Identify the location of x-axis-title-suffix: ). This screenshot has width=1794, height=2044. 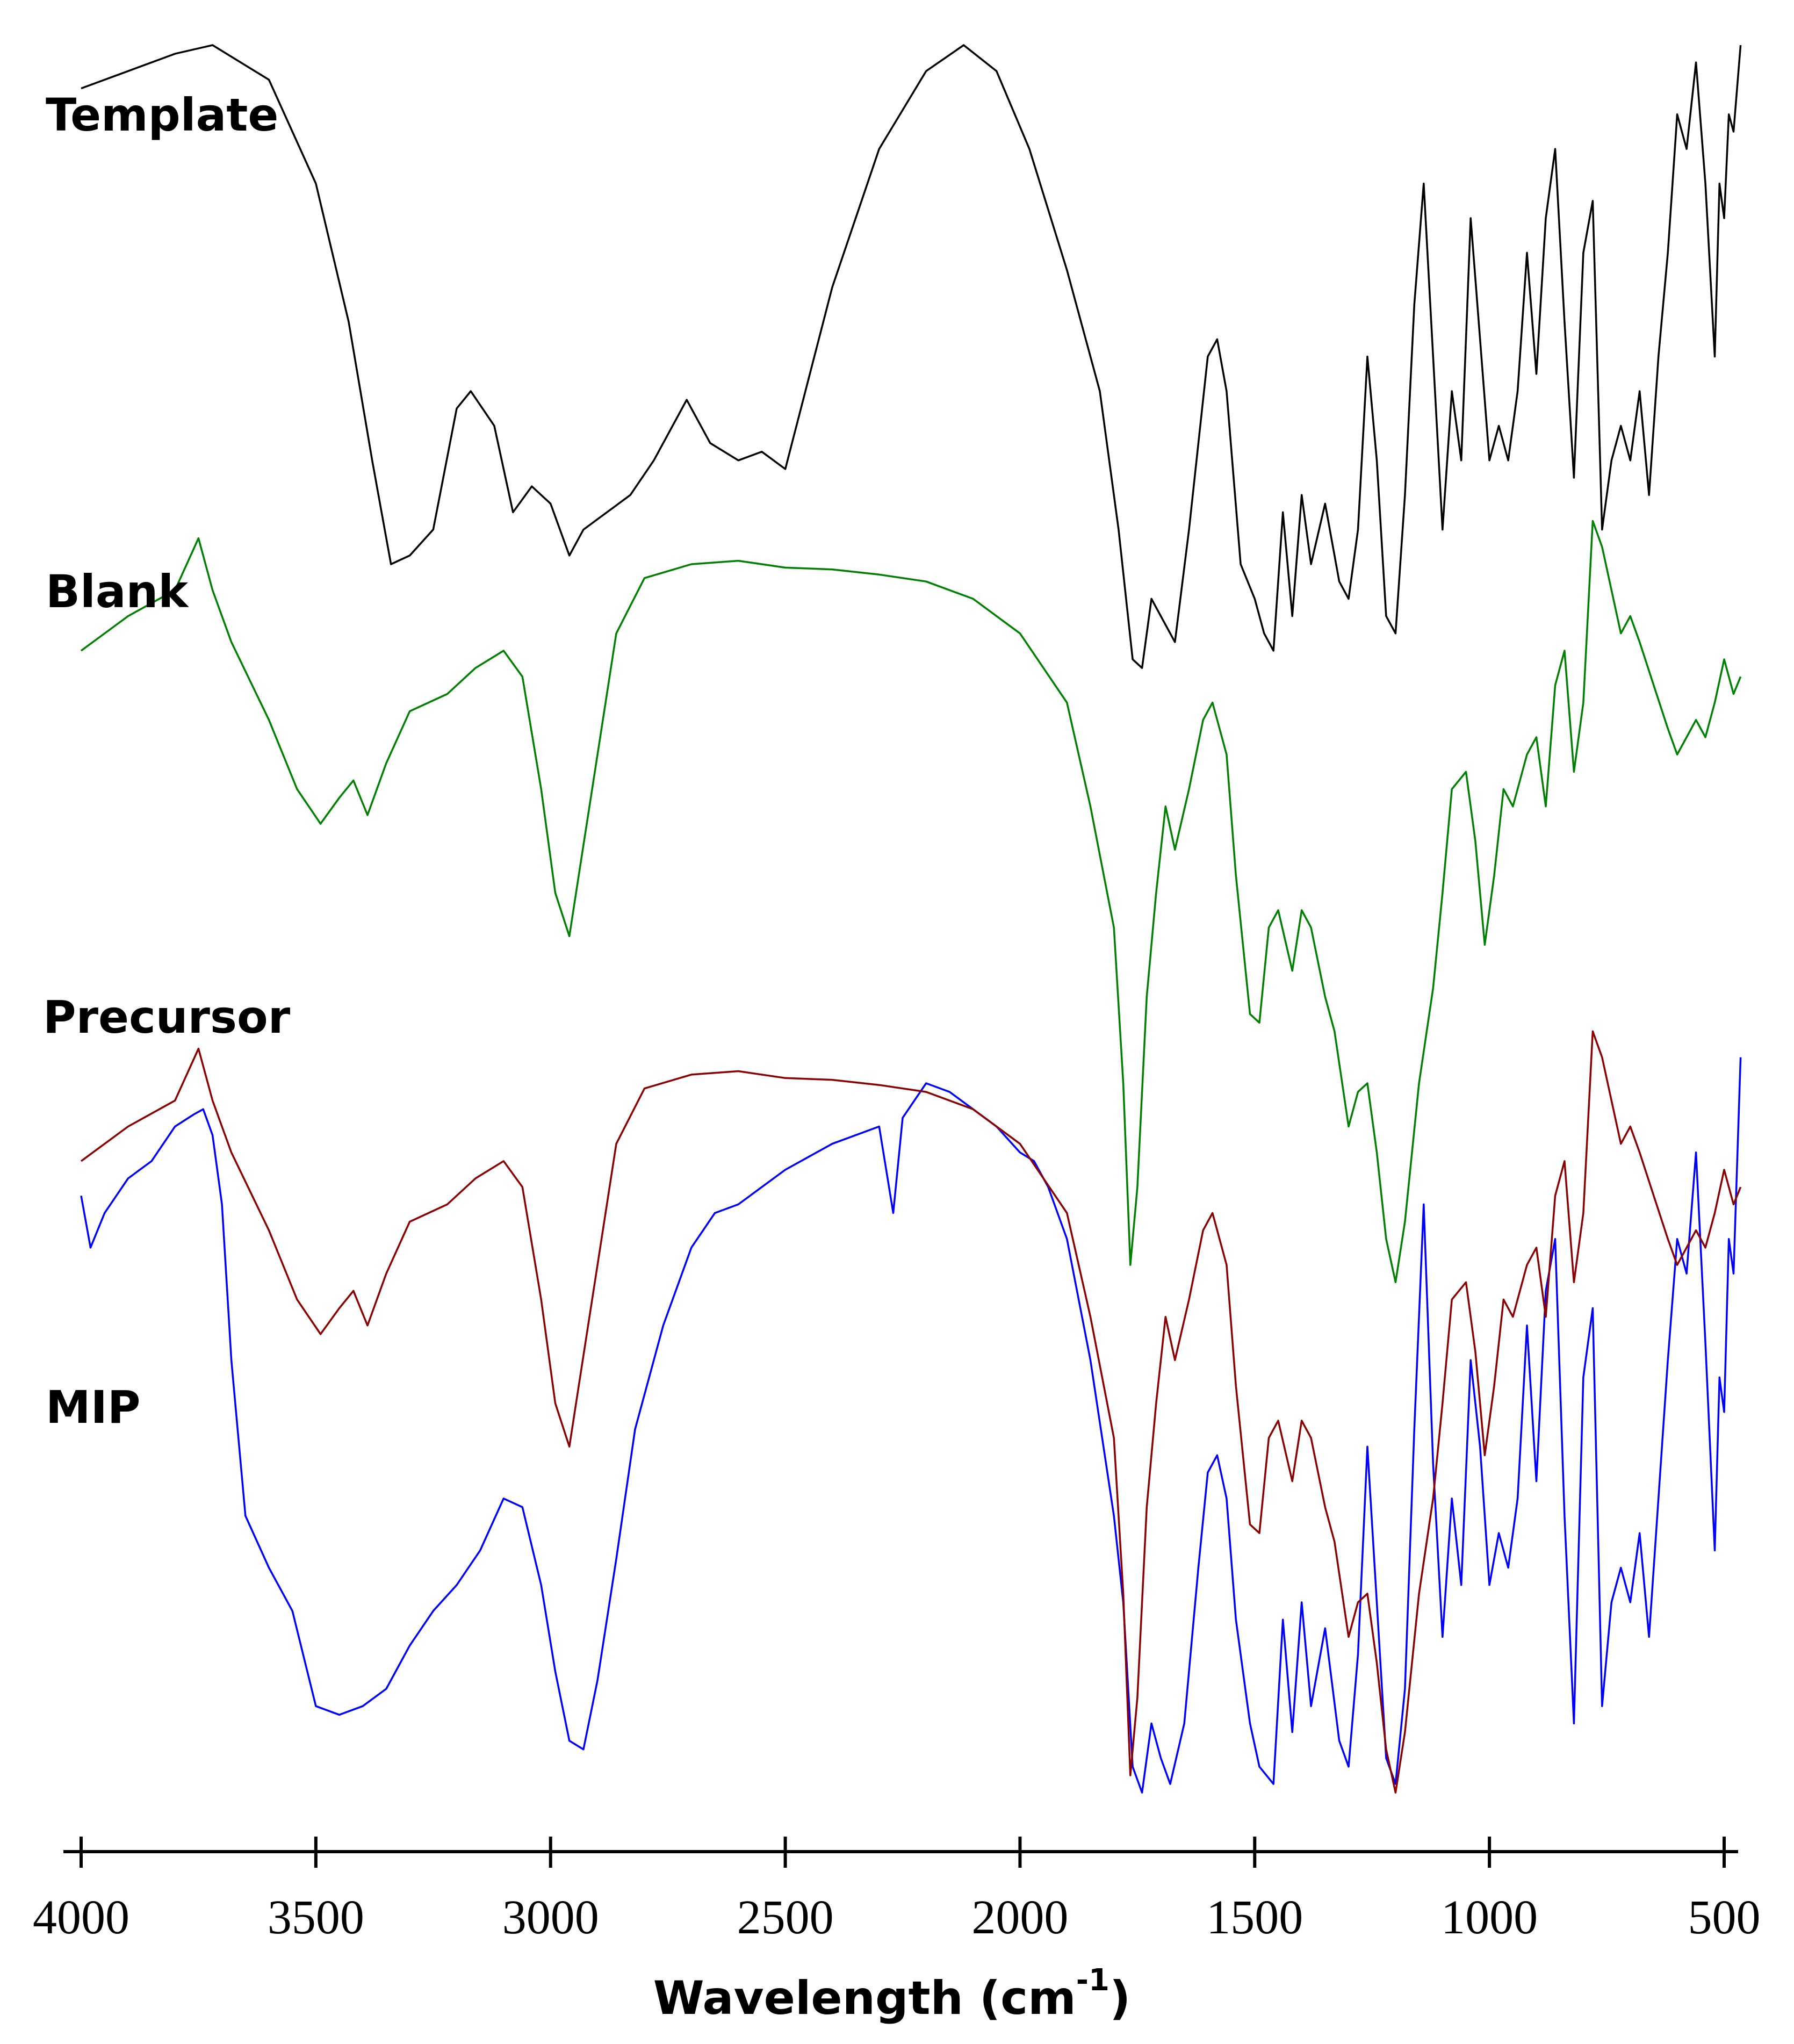
(1120, 1998).